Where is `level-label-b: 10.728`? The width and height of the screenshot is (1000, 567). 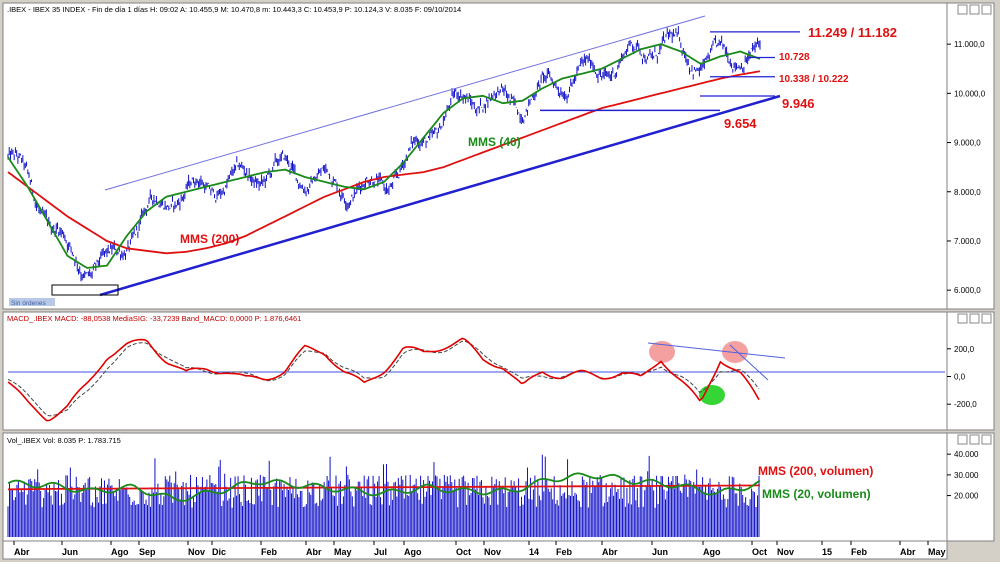 level-label-b: 10.728 is located at coordinates (794, 57).